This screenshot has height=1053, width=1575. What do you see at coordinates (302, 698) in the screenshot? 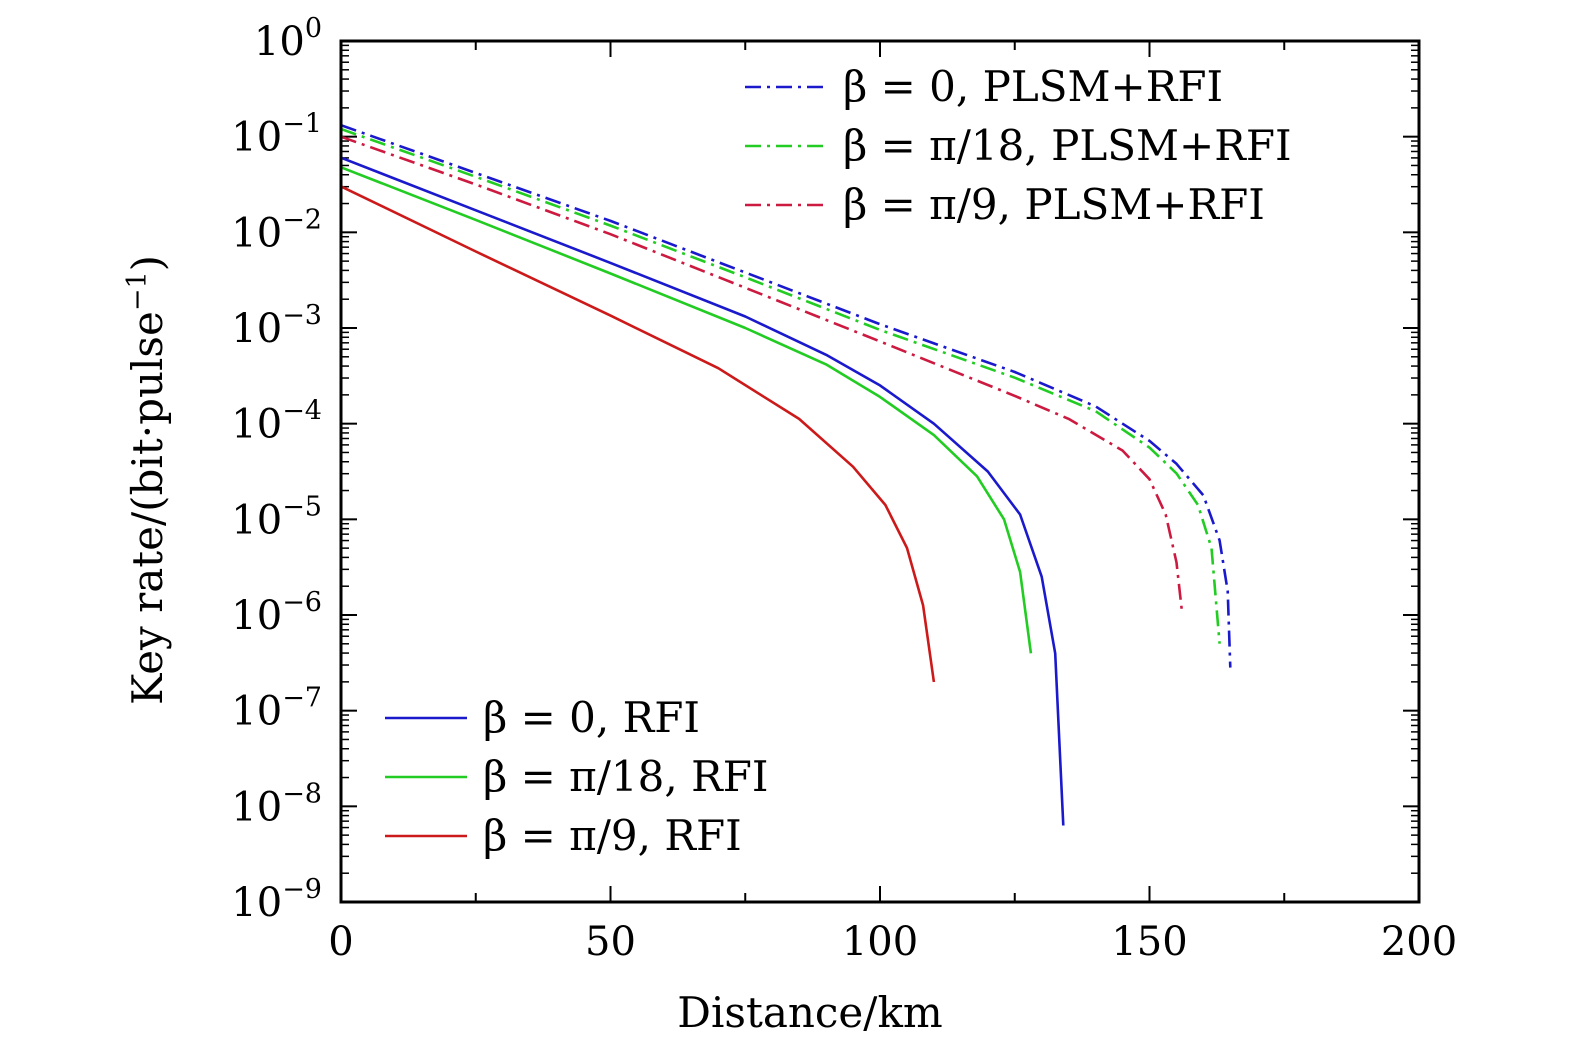
I see `y-tick-exponent: −7` at bounding box center [302, 698].